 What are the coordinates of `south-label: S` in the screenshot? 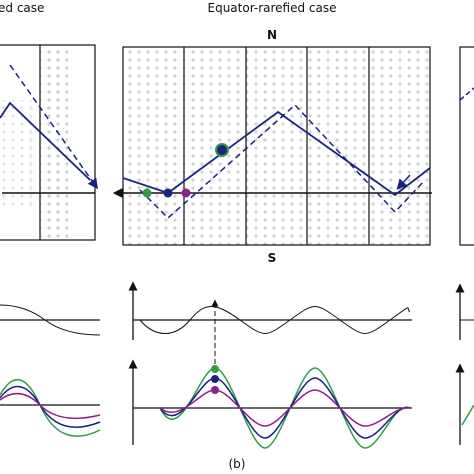 It's located at (272, 258).